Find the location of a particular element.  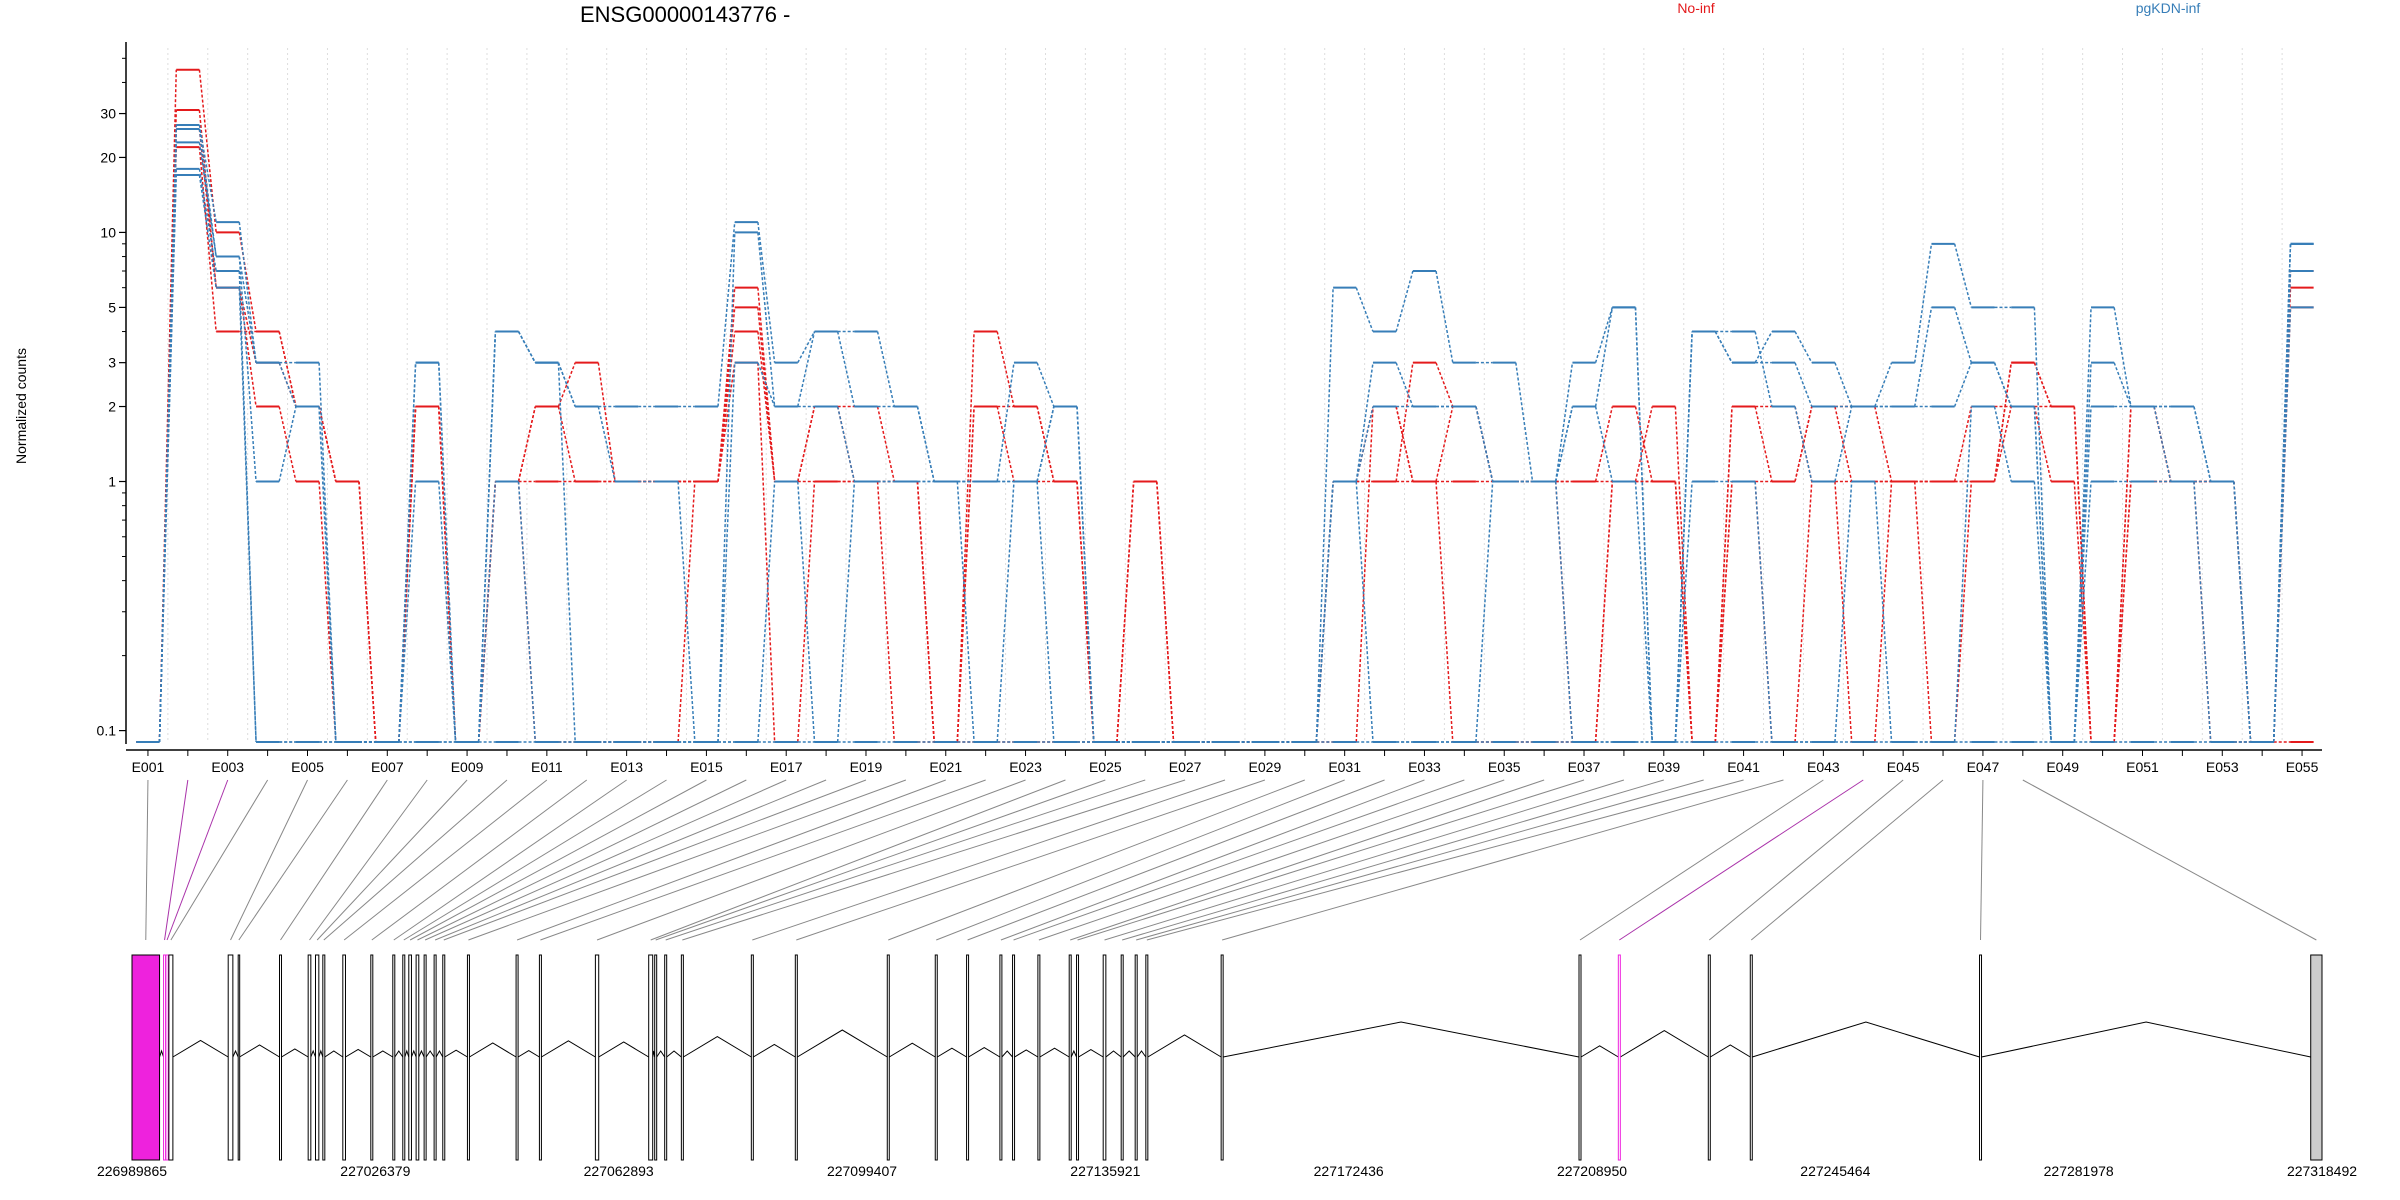

coordinate-label: 227208950 is located at coordinates (1592, 1171).